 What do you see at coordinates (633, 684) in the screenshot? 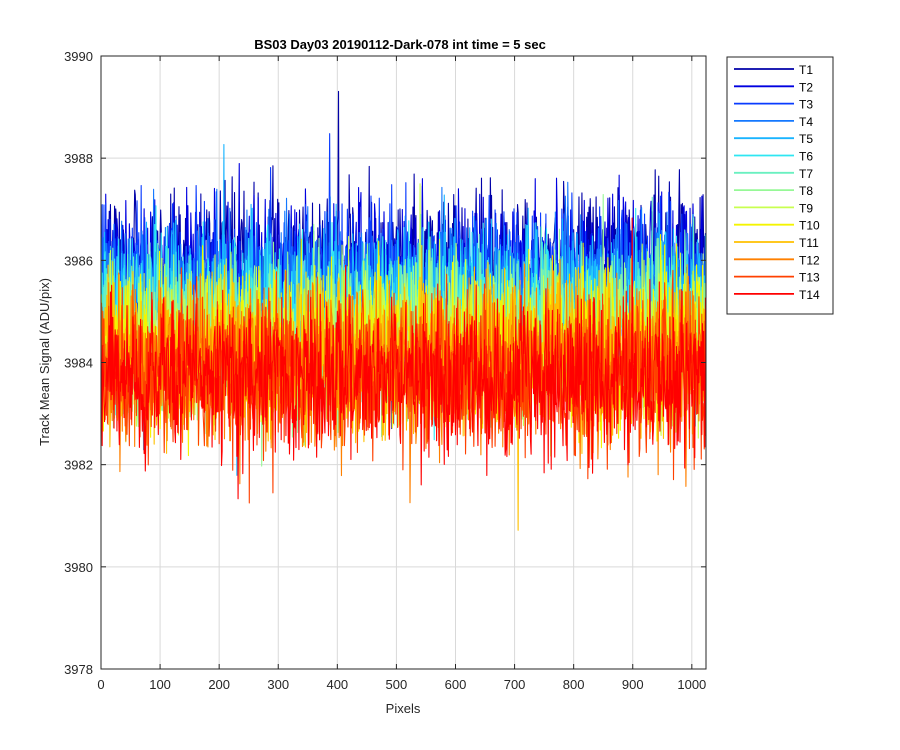
I see `x-tick-label: 900` at bounding box center [633, 684].